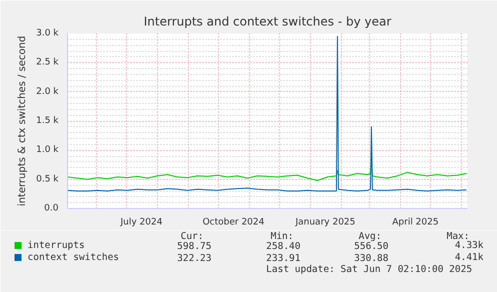  What do you see at coordinates (141, 223) in the screenshot?
I see `x-tick-label: July 2024` at bounding box center [141, 223].